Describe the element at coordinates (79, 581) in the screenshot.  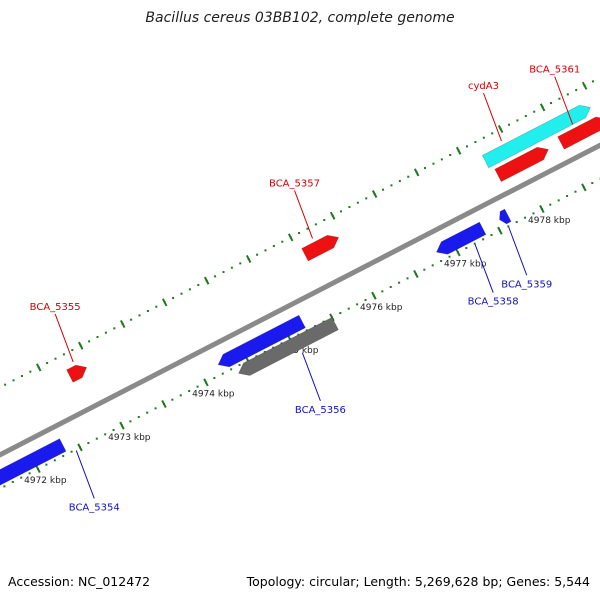
I see `accession-text: Accession: NC_012472` at that location.